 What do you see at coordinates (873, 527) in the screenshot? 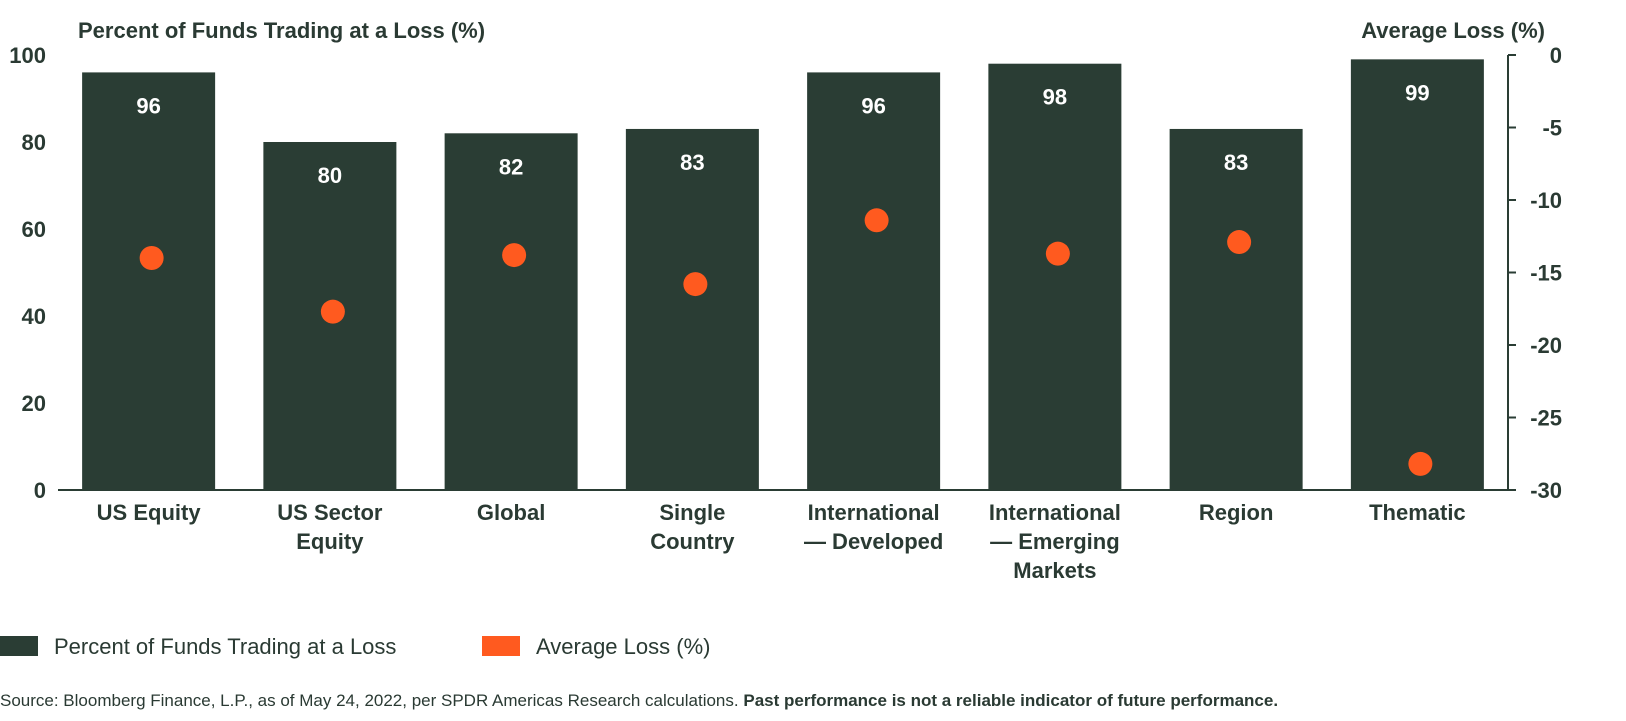
I see `category-label: International — Developed` at bounding box center [873, 527].